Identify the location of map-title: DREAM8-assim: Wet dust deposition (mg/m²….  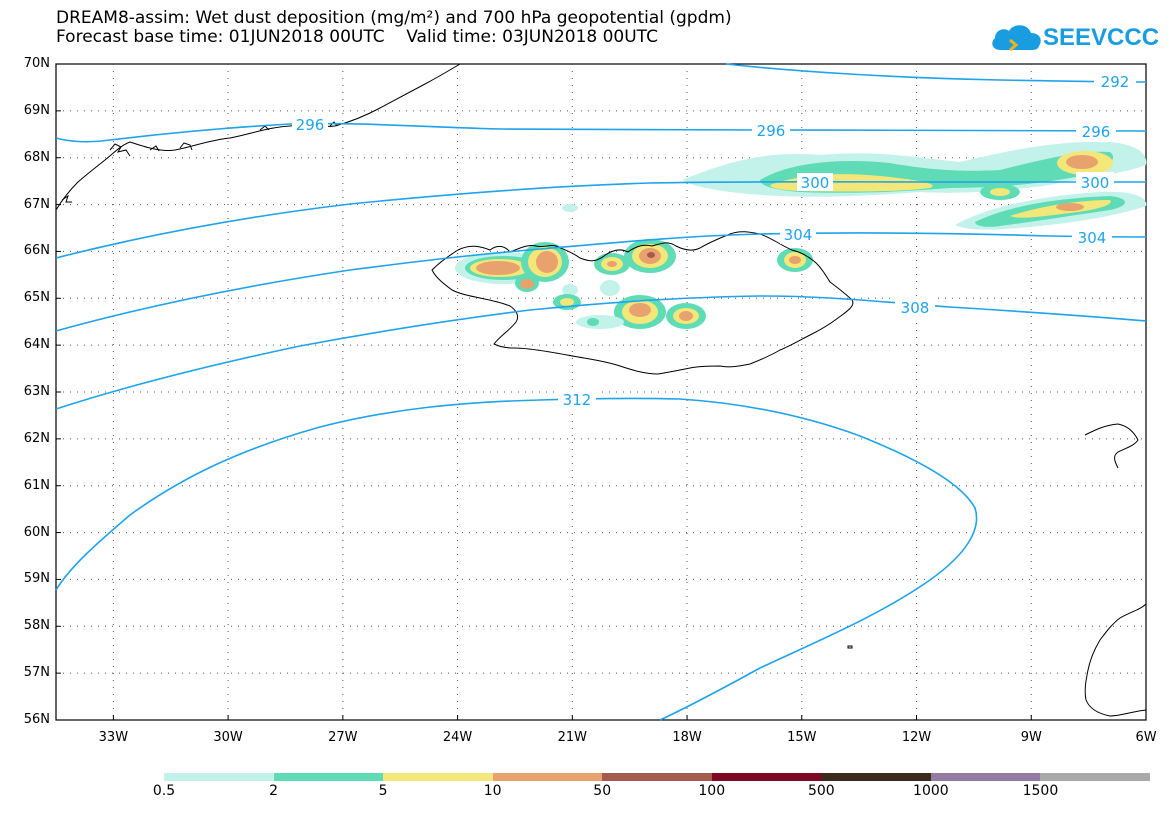
(394, 18).